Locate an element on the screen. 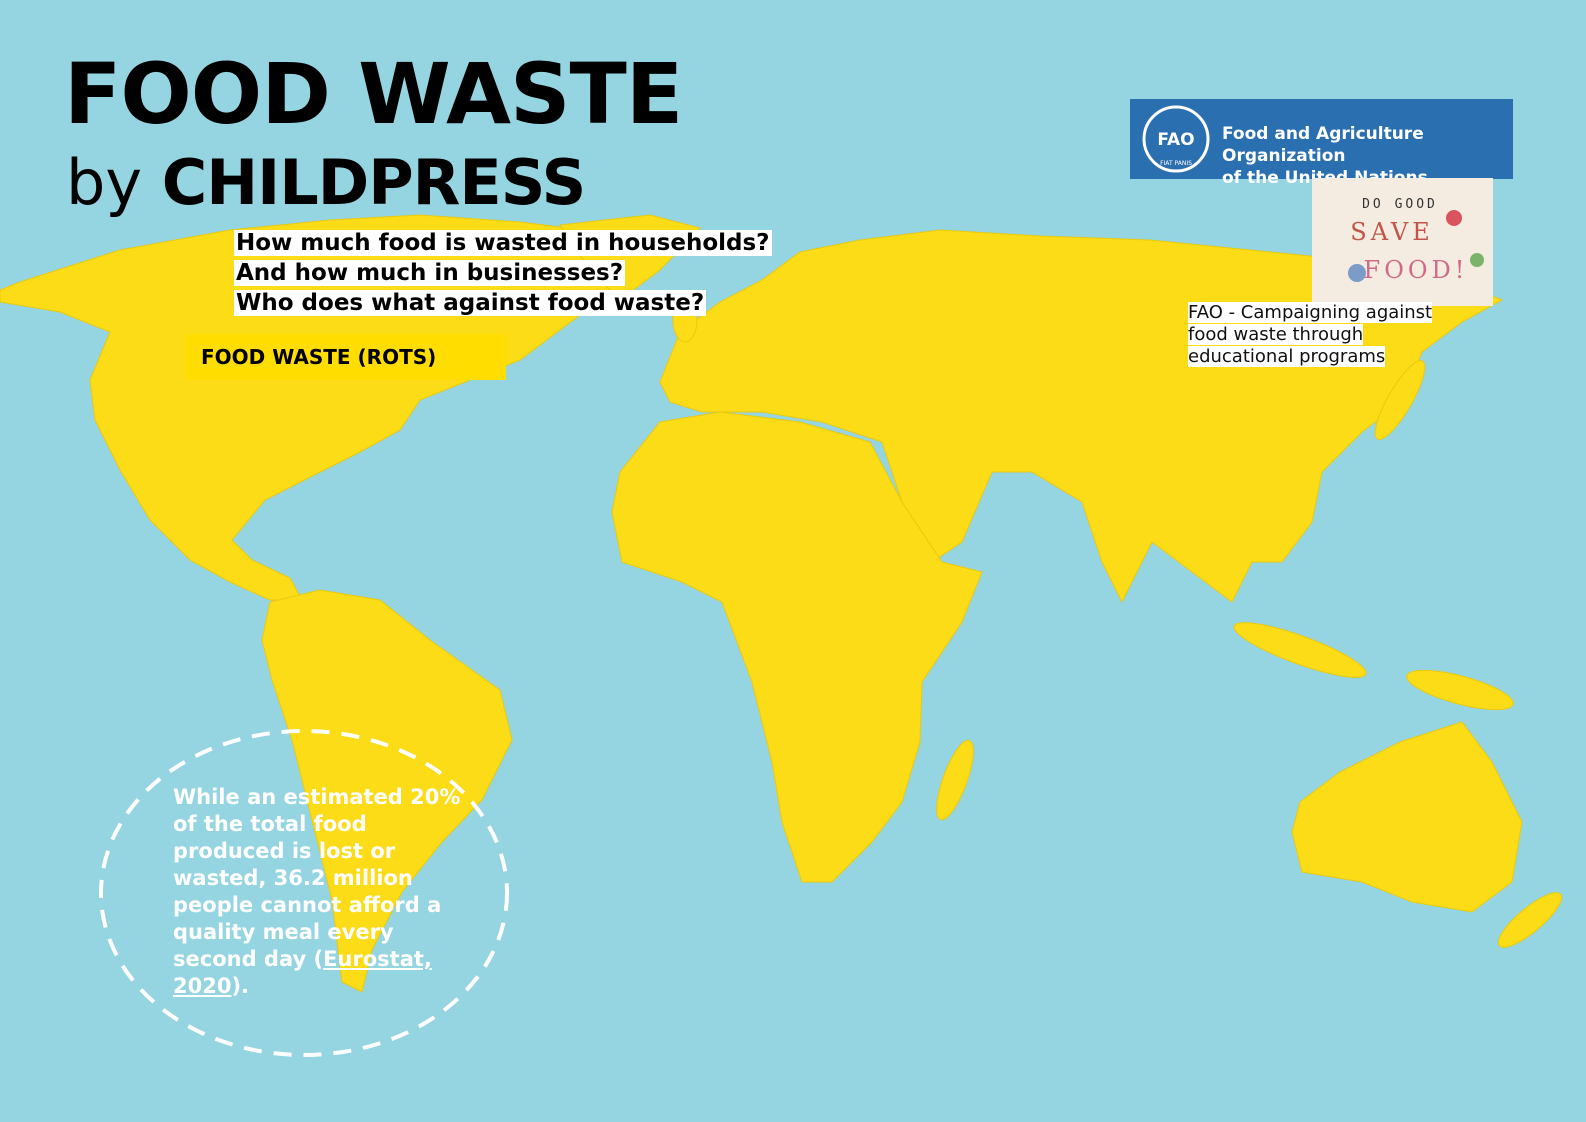 The height and width of the screenshot is (1122, 1586). caption-text: food waste through is located at coordinates (1276, 334).